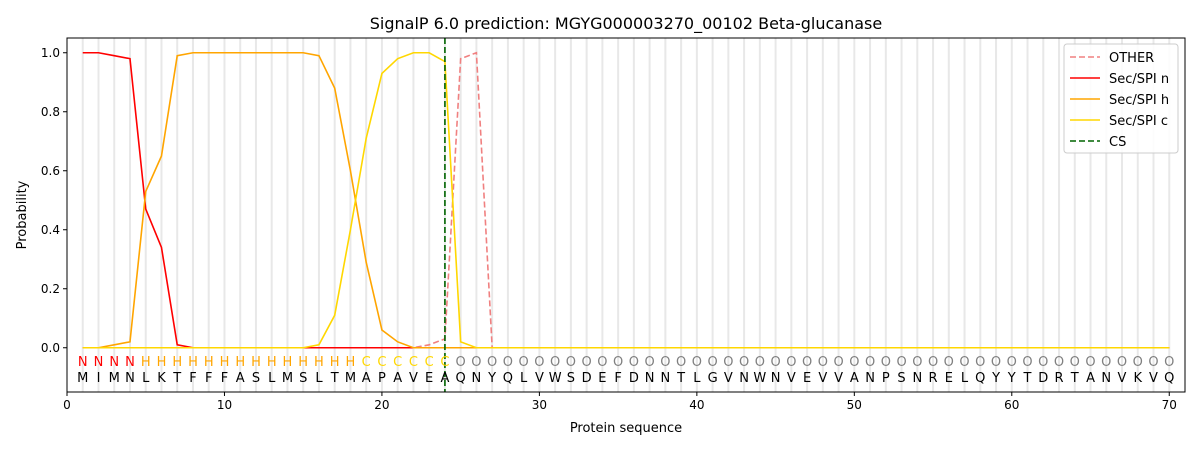 This screenshot has width=1200, height=454. Describe the element at coordinates (50, 112) in the screenshot. I see `y-tick-label: 0.8` at that location.